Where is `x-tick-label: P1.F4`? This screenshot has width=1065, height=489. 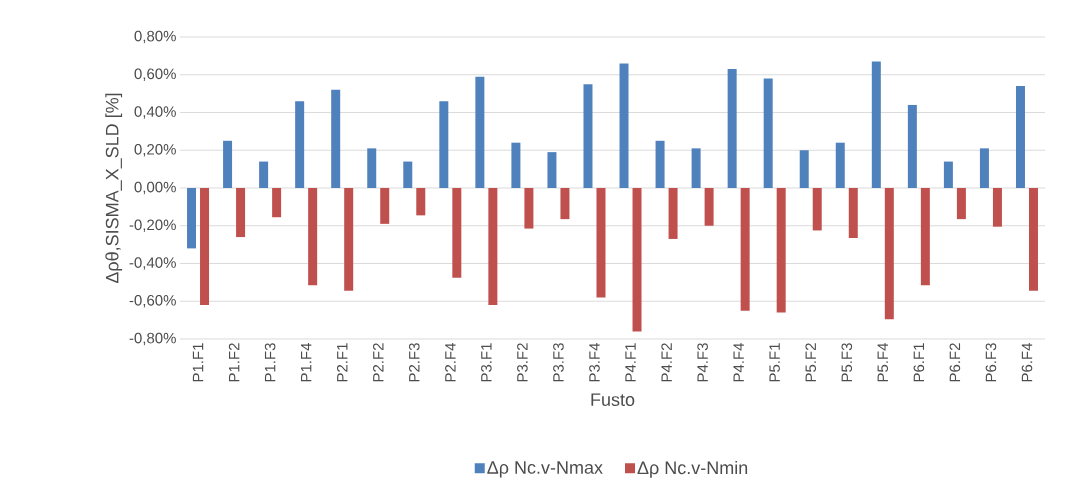
x-tick-label: P1.F4 is located at coordinates (306, 362).